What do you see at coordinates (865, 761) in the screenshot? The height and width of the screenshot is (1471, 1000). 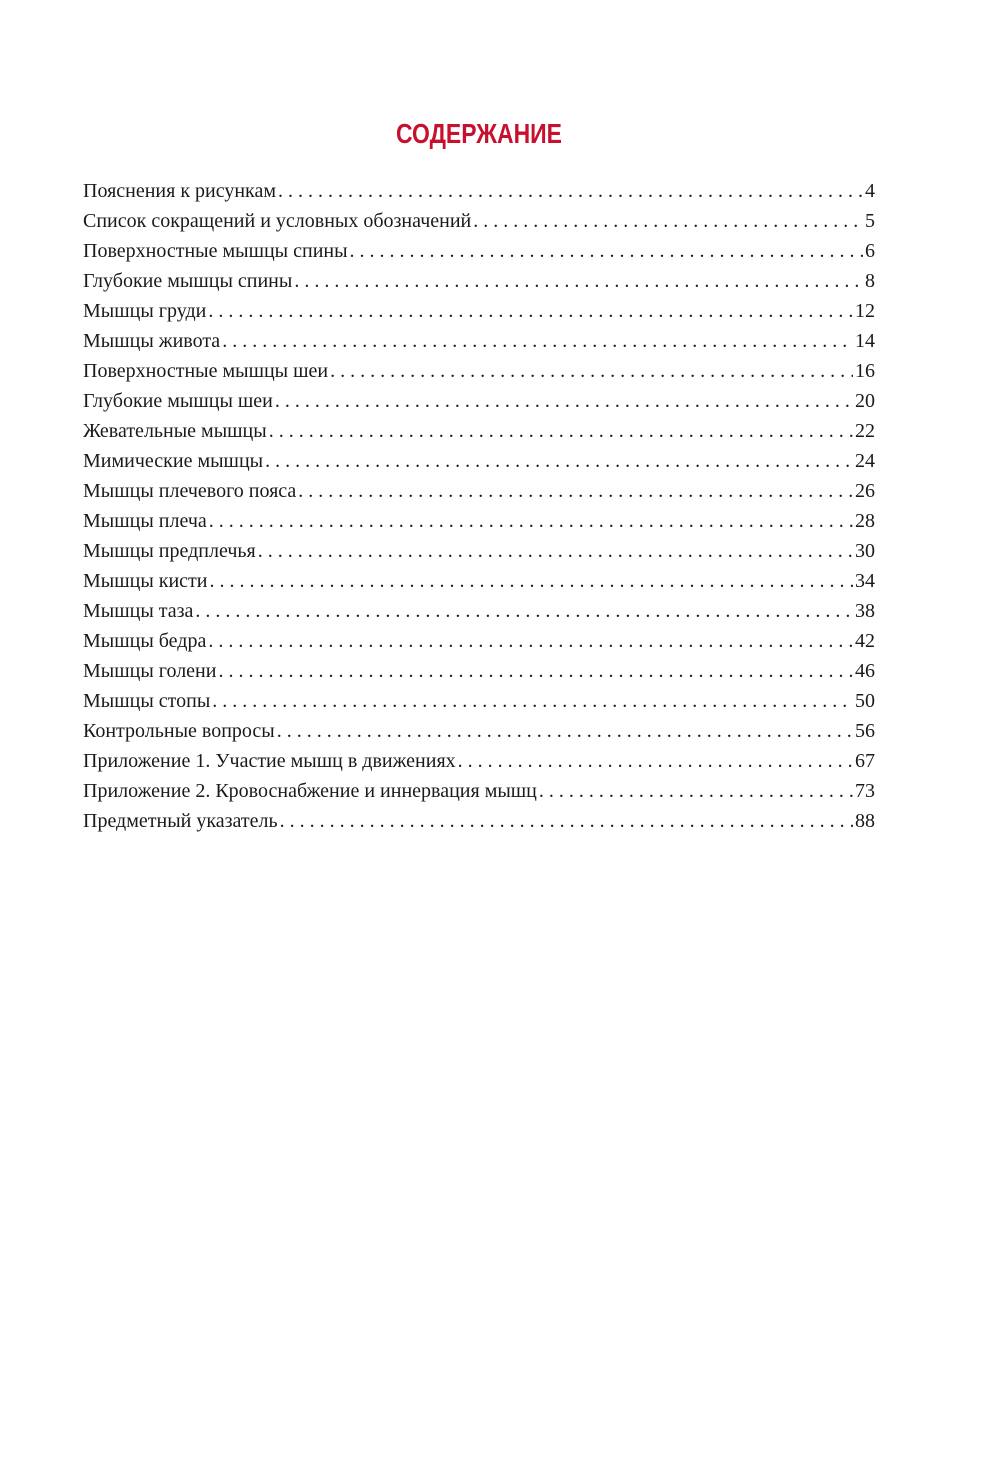 I see `toc-entry-page: 67` at bounding box center [865, 761].